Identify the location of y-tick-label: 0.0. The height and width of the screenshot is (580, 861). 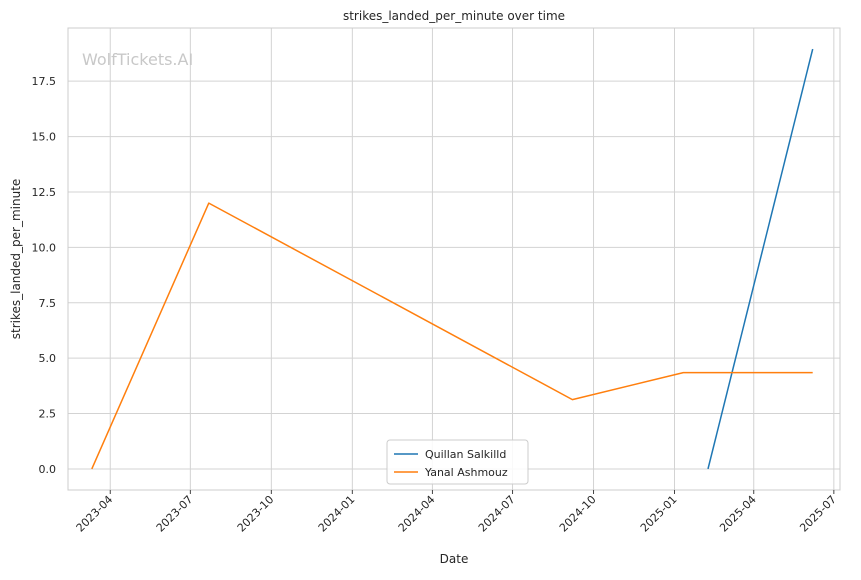
(48, 469).